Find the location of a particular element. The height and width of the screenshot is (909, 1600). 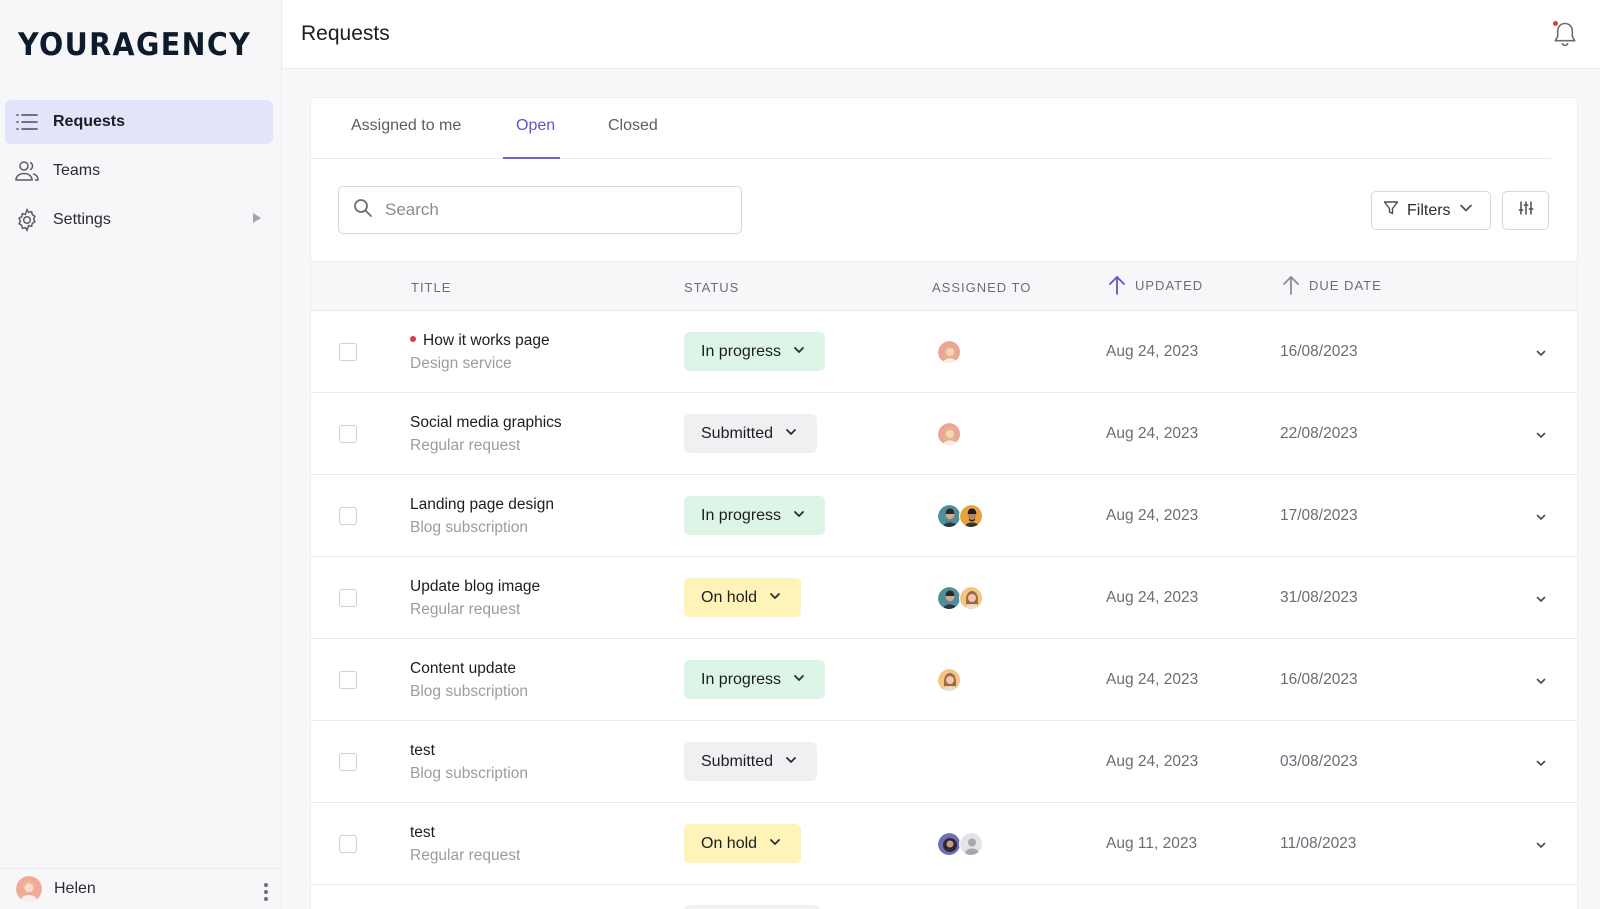

brand-logo: YOURAGENCY is located at coordinates (135, 45).